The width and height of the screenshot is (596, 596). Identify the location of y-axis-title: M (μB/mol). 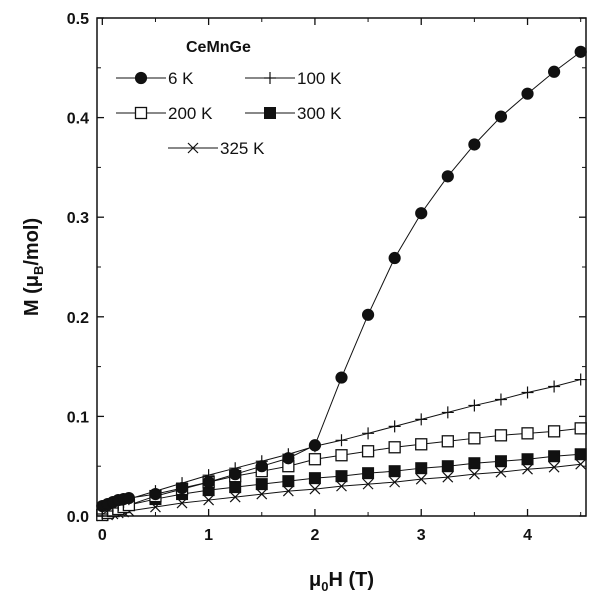
(33, 267).